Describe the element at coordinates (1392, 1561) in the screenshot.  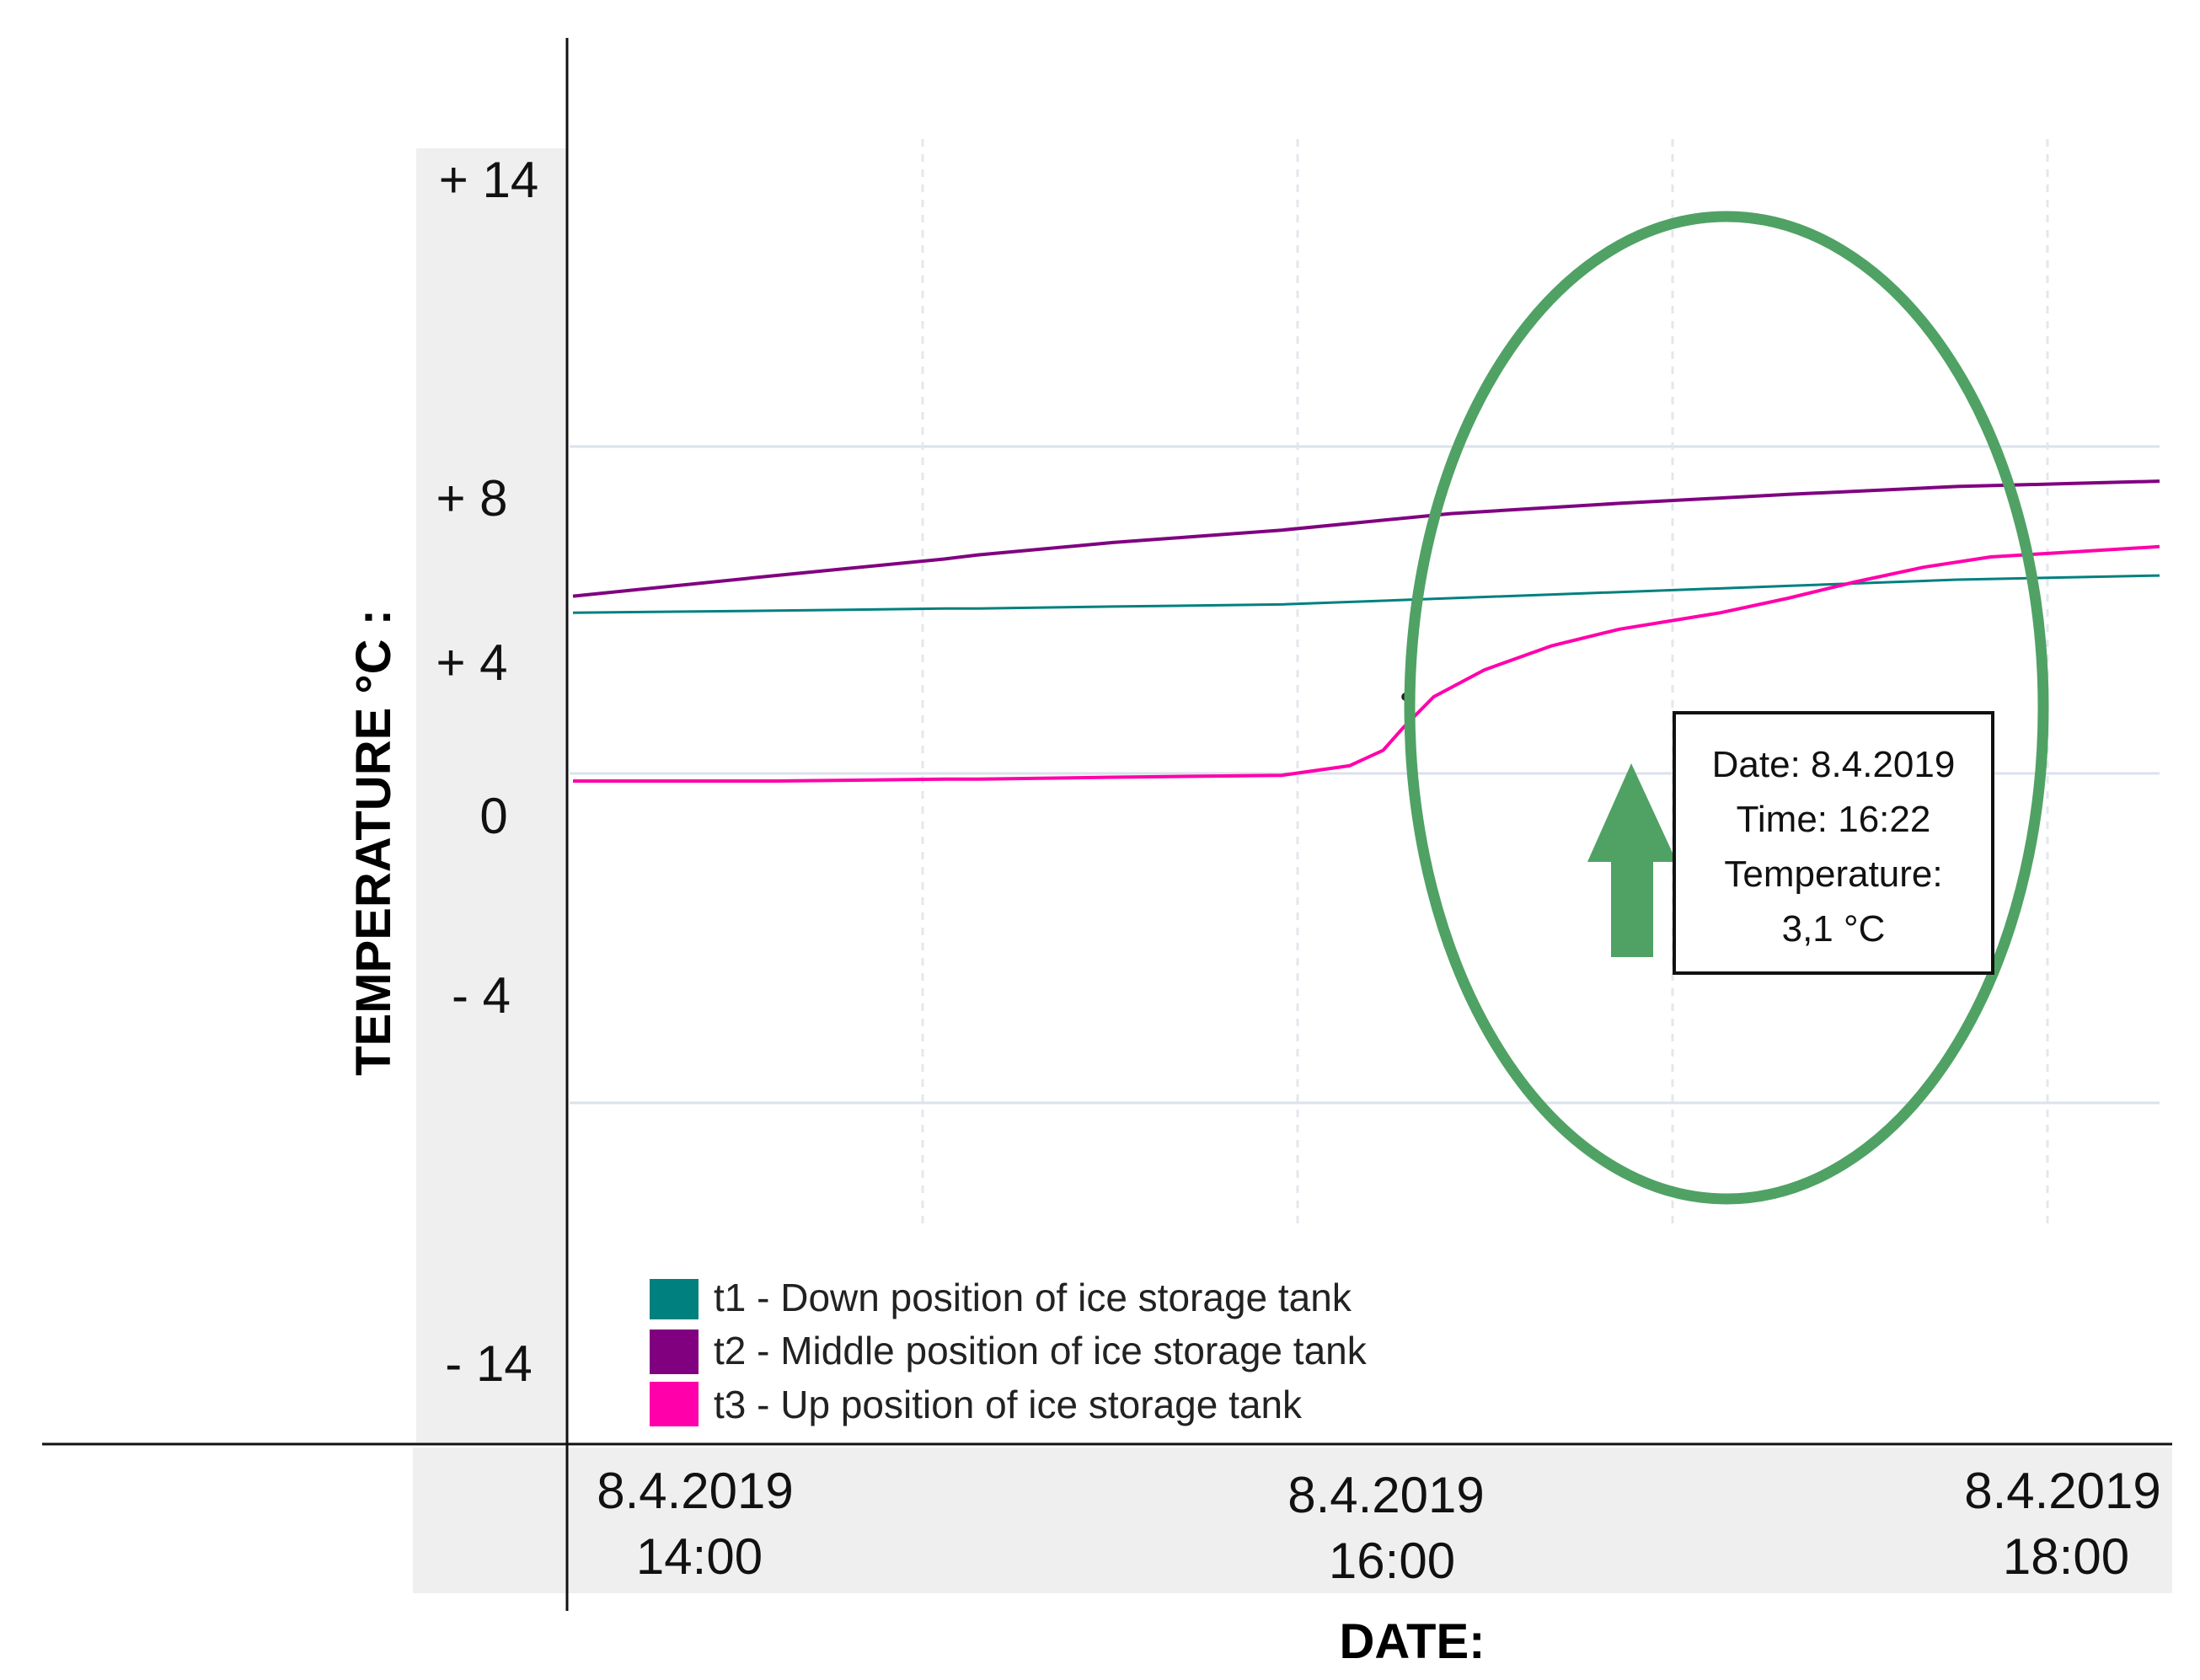
I see `x-tick-time: 16:00` at that location.